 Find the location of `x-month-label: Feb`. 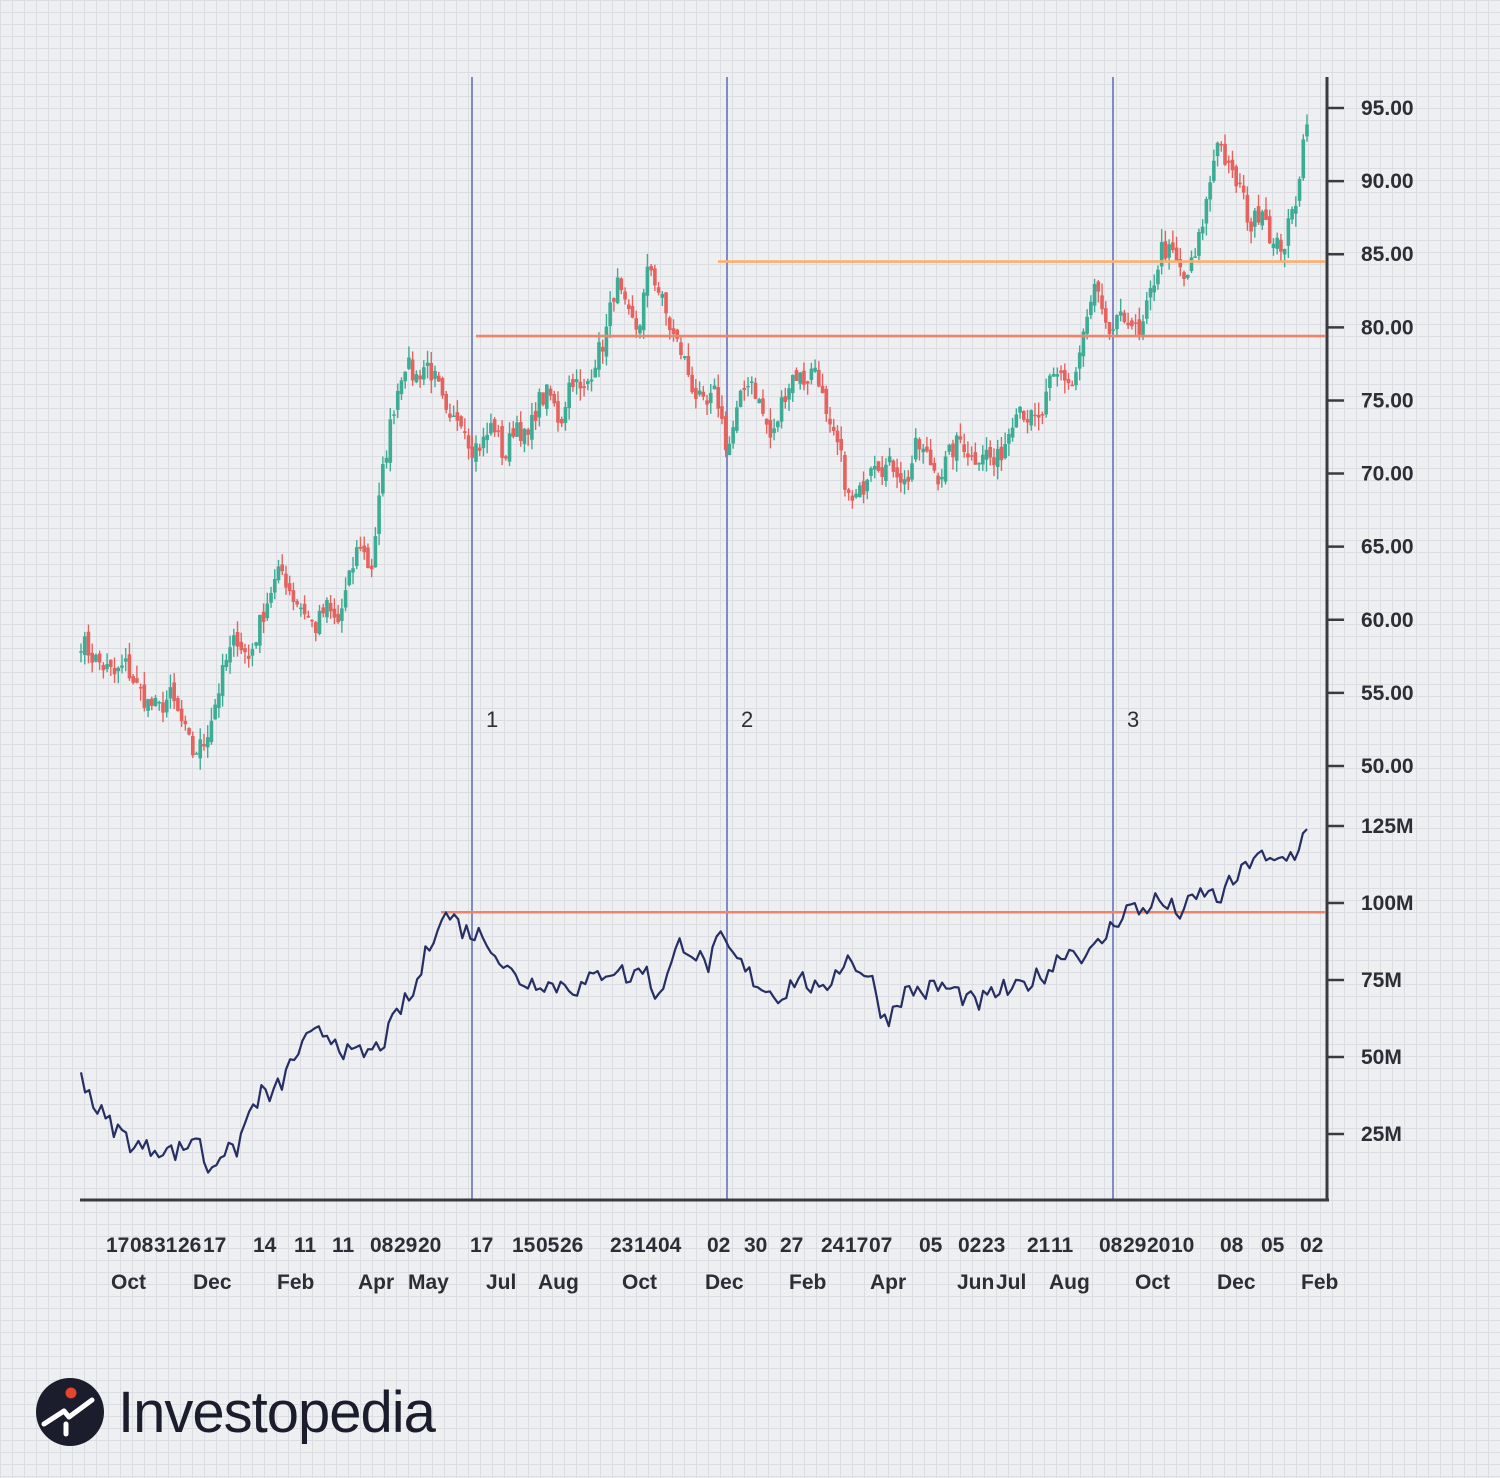

x-month-label: Feb is located at coordinates (295, 1282).